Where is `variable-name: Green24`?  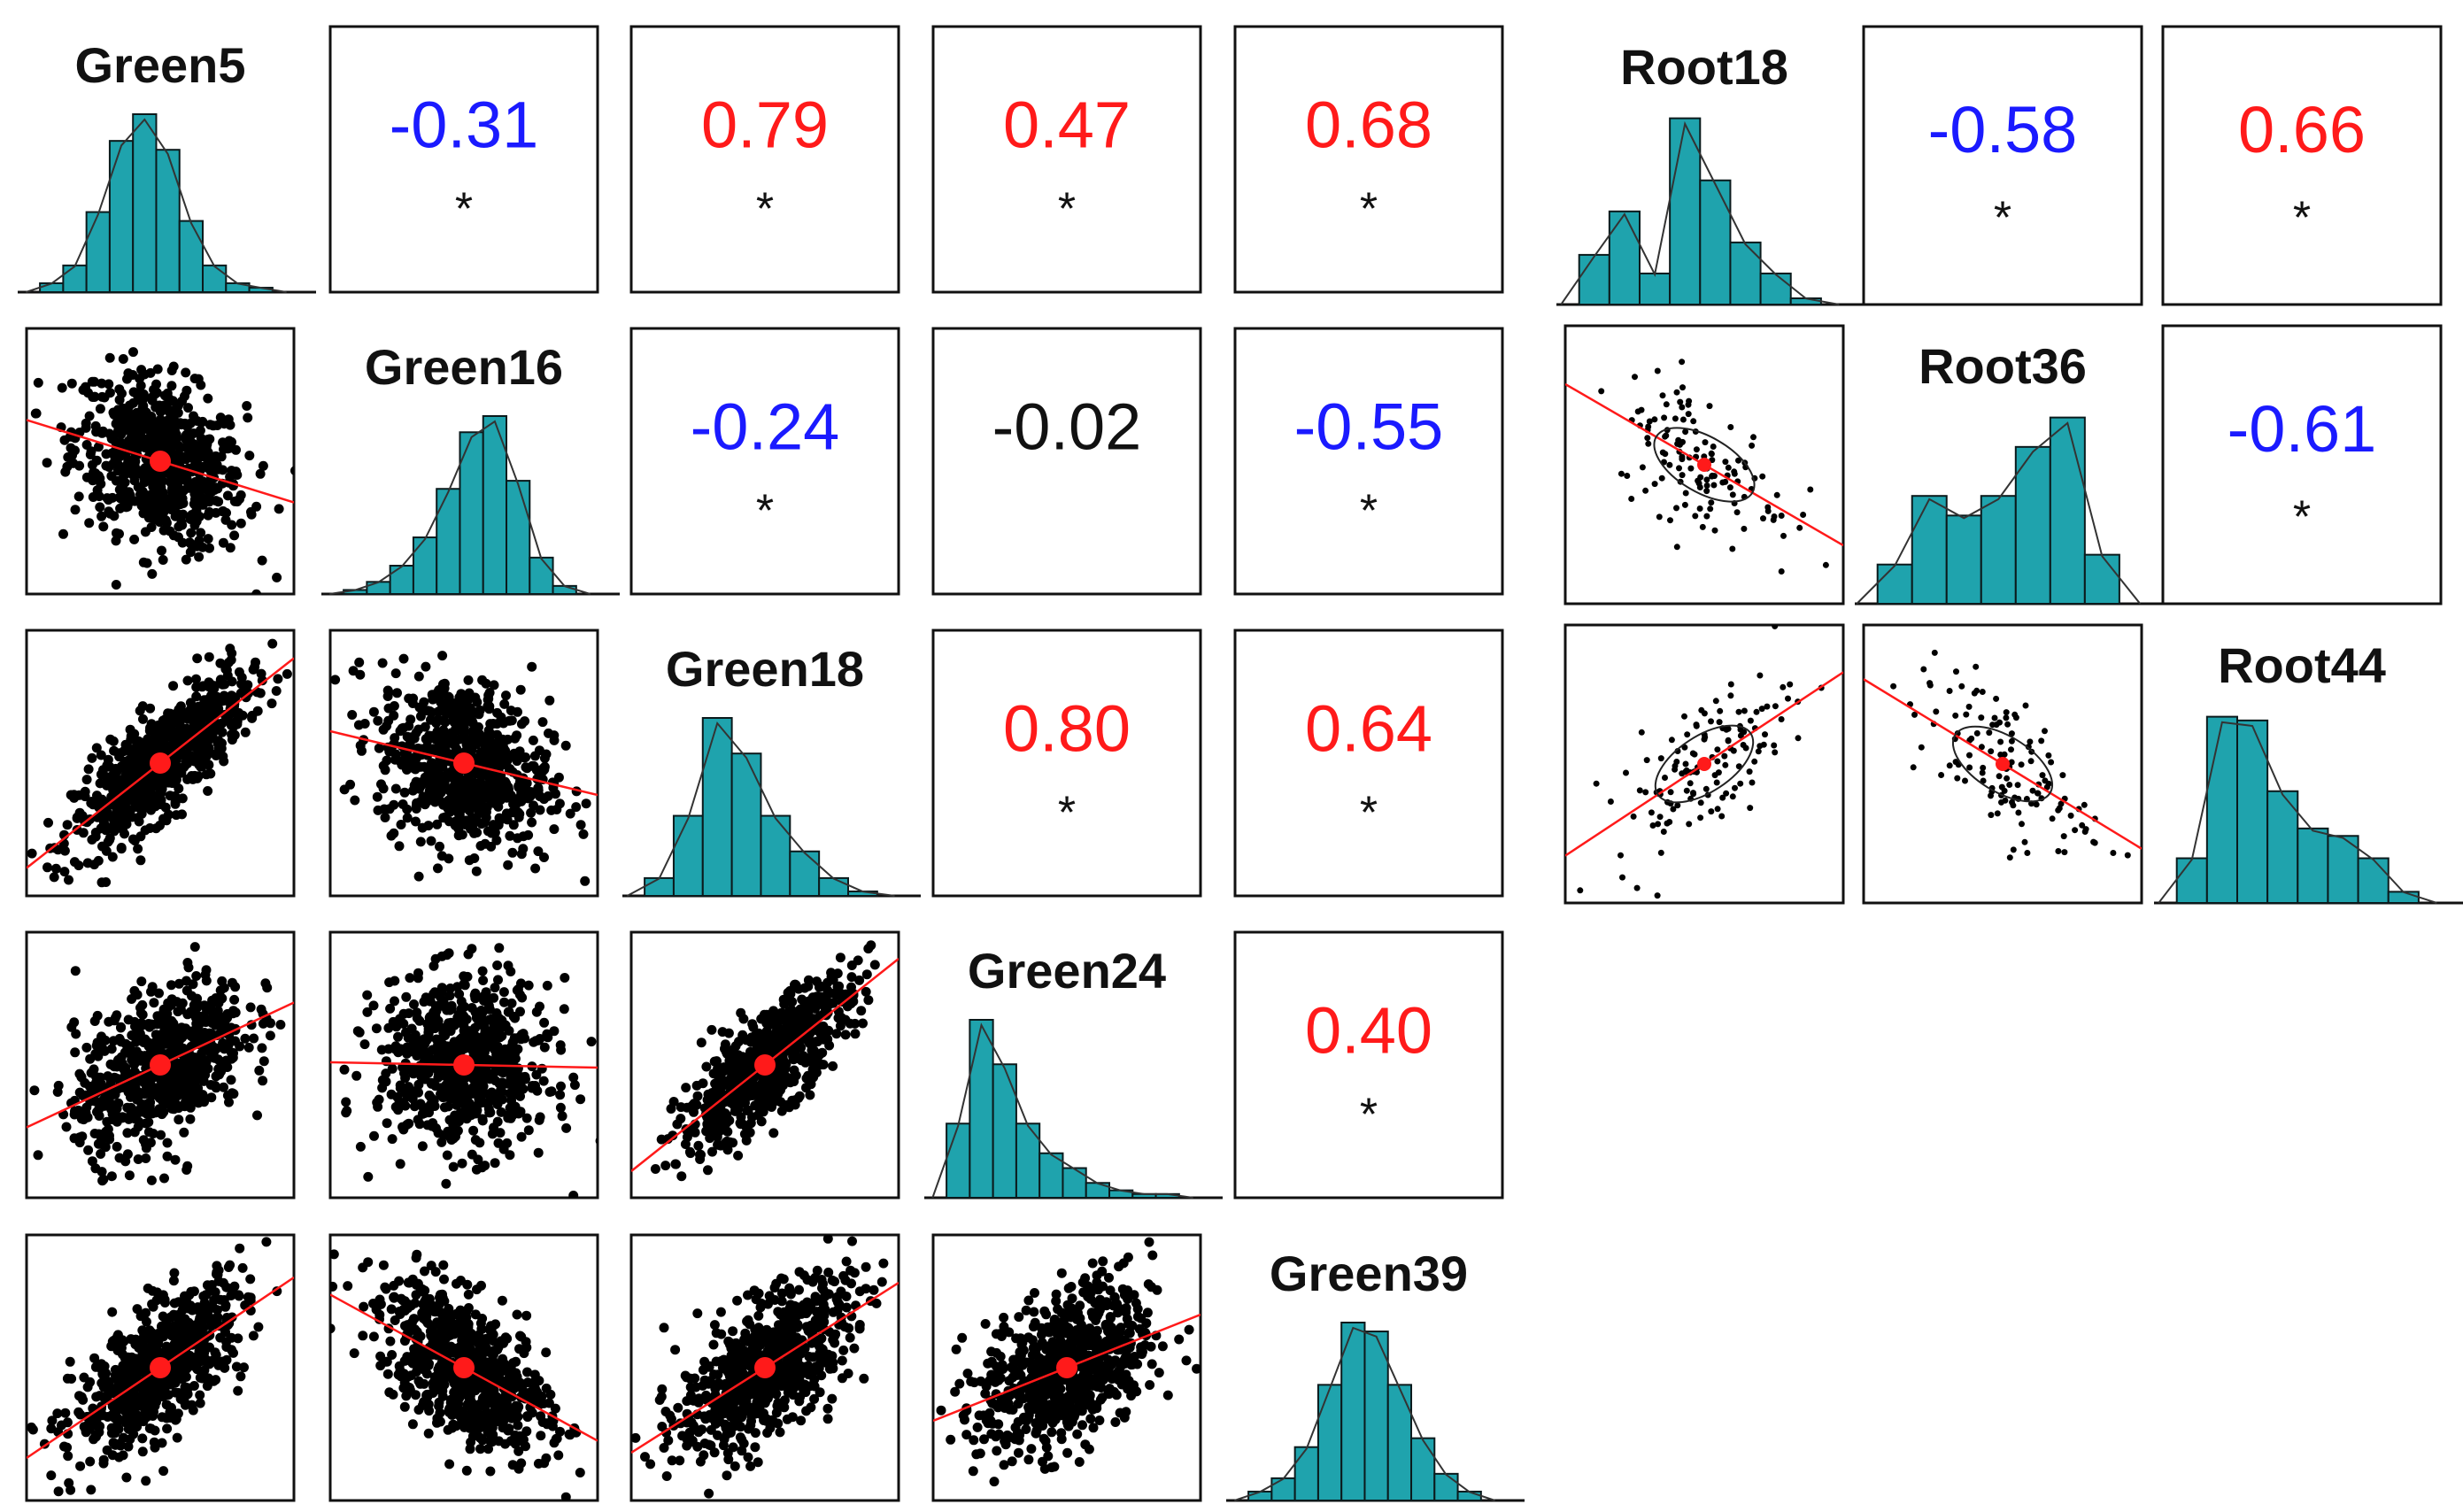
variable-name: Green24 is located at coordinates (1067, 971).